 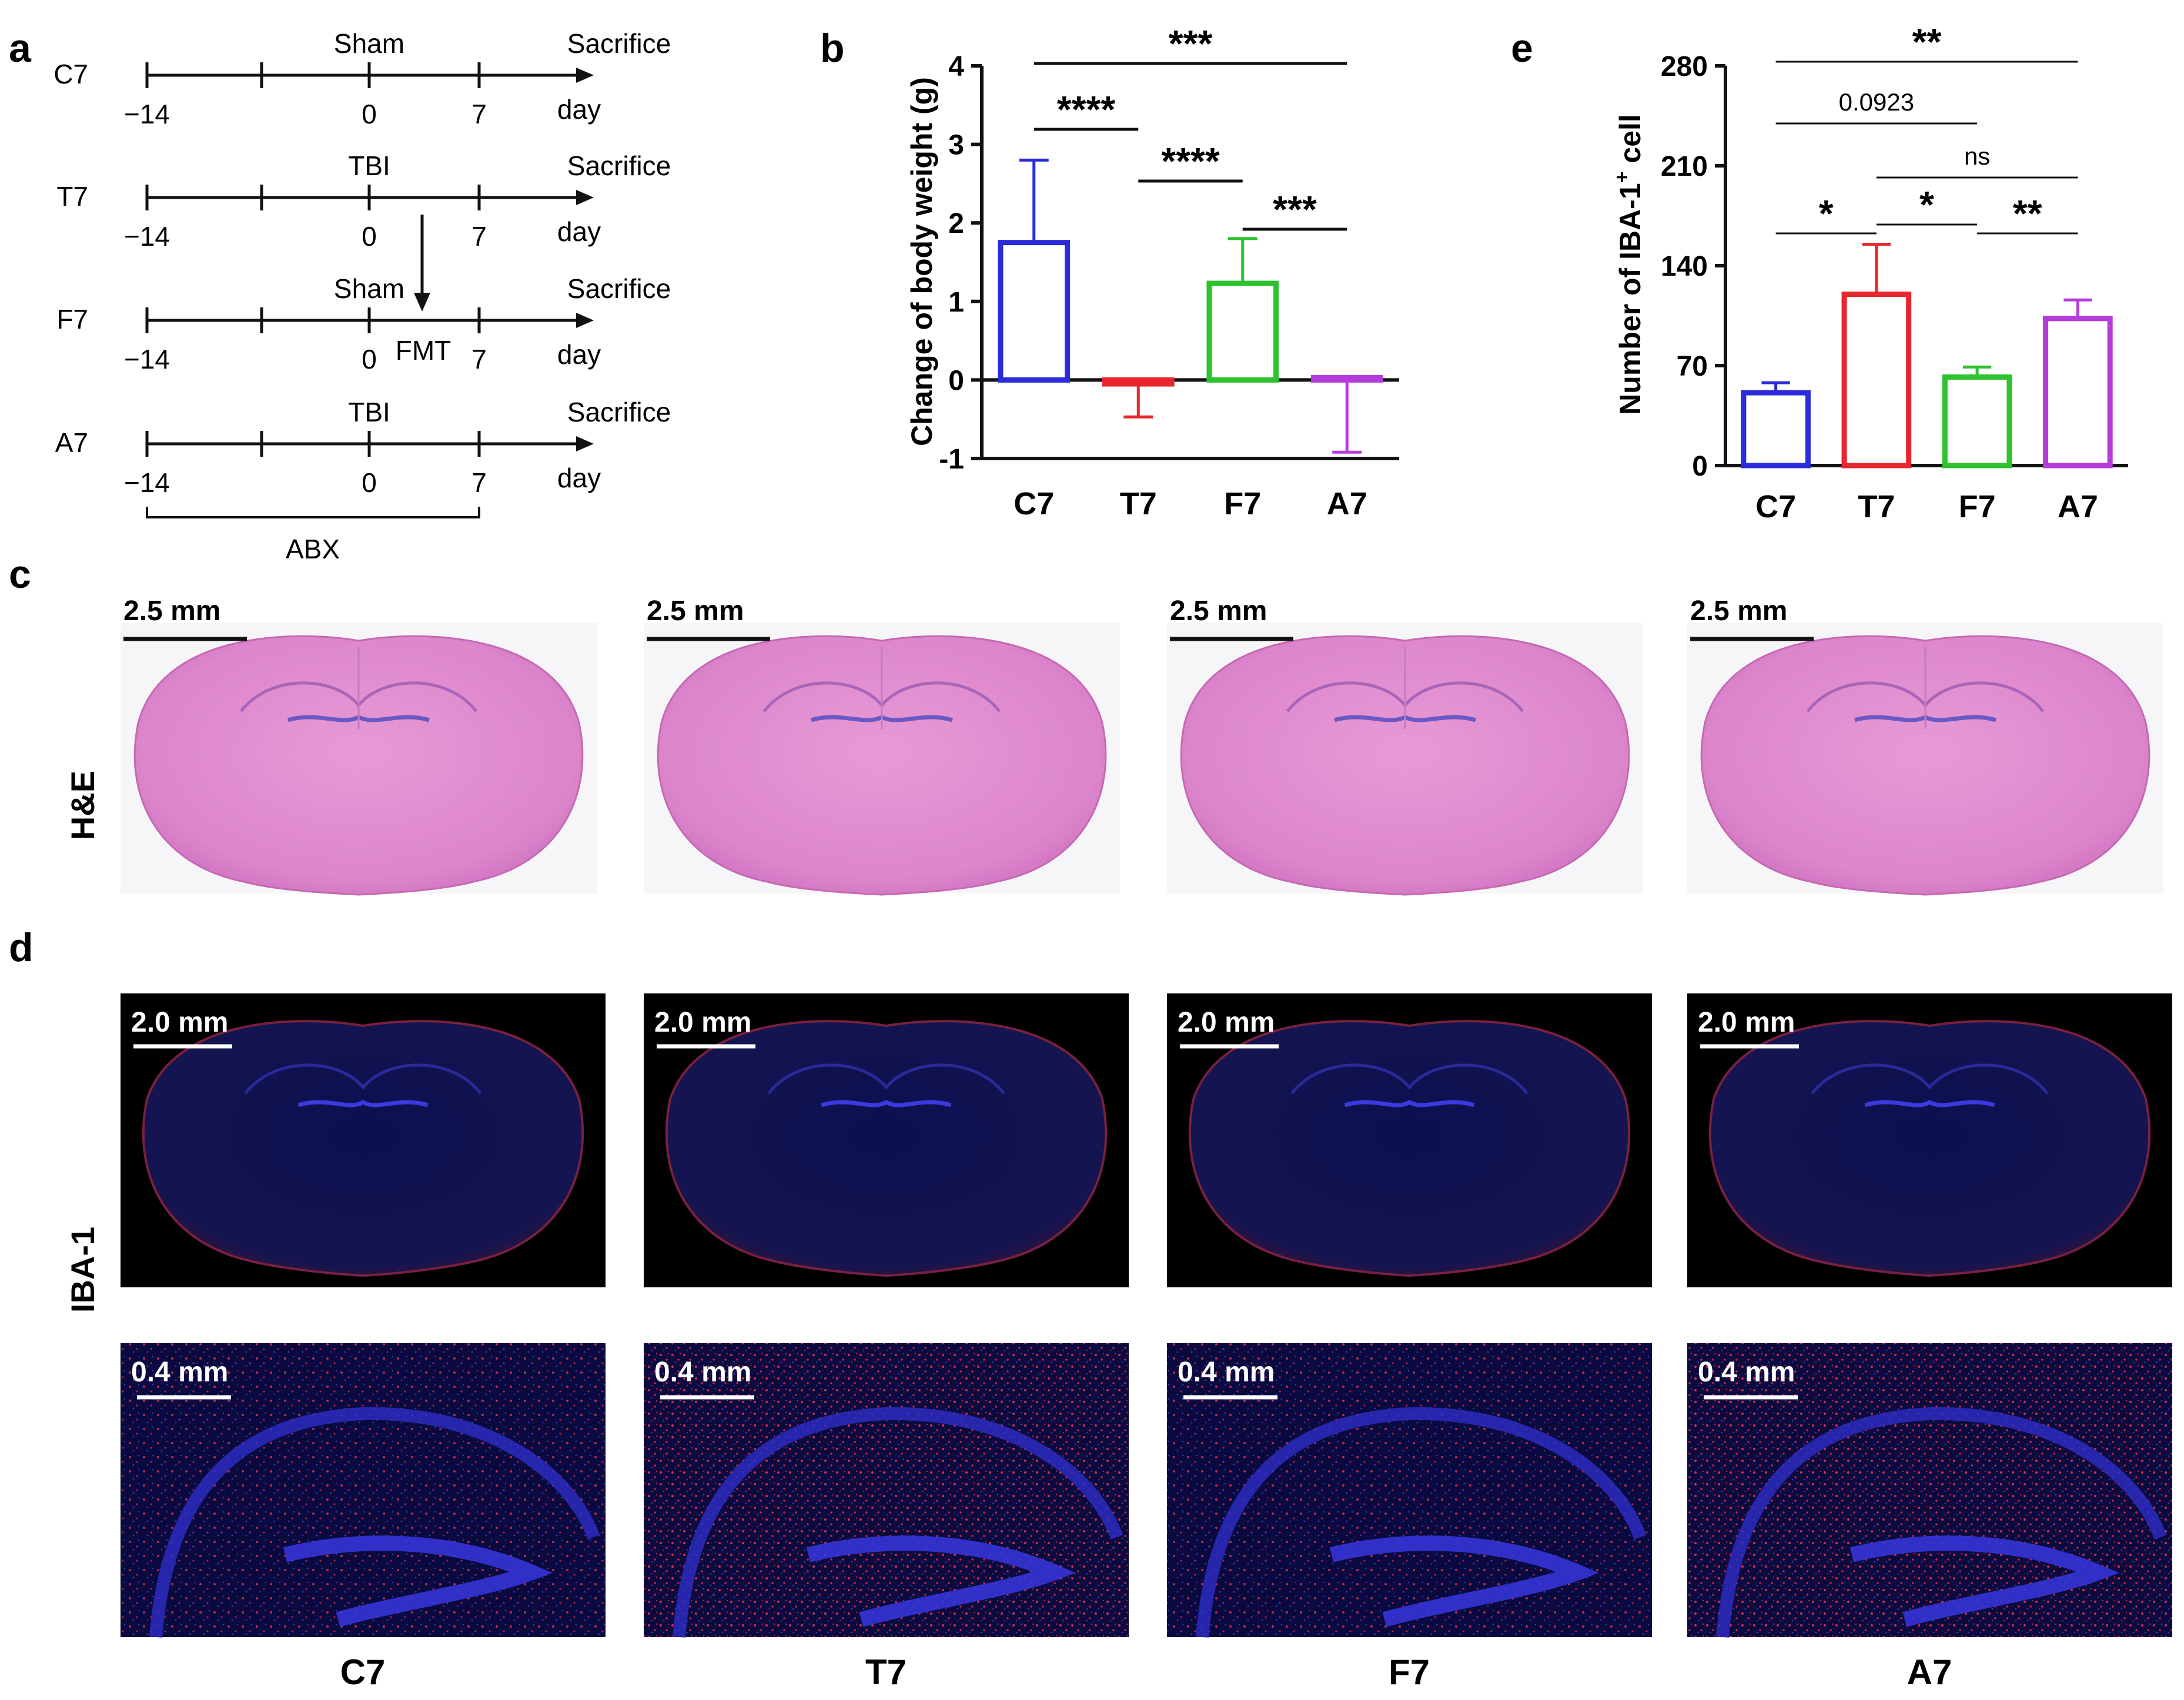 What do you see at coordinates (1927, 42) in the screenshot?
I see `significance-label: **` at bounding box center [1927, 42].